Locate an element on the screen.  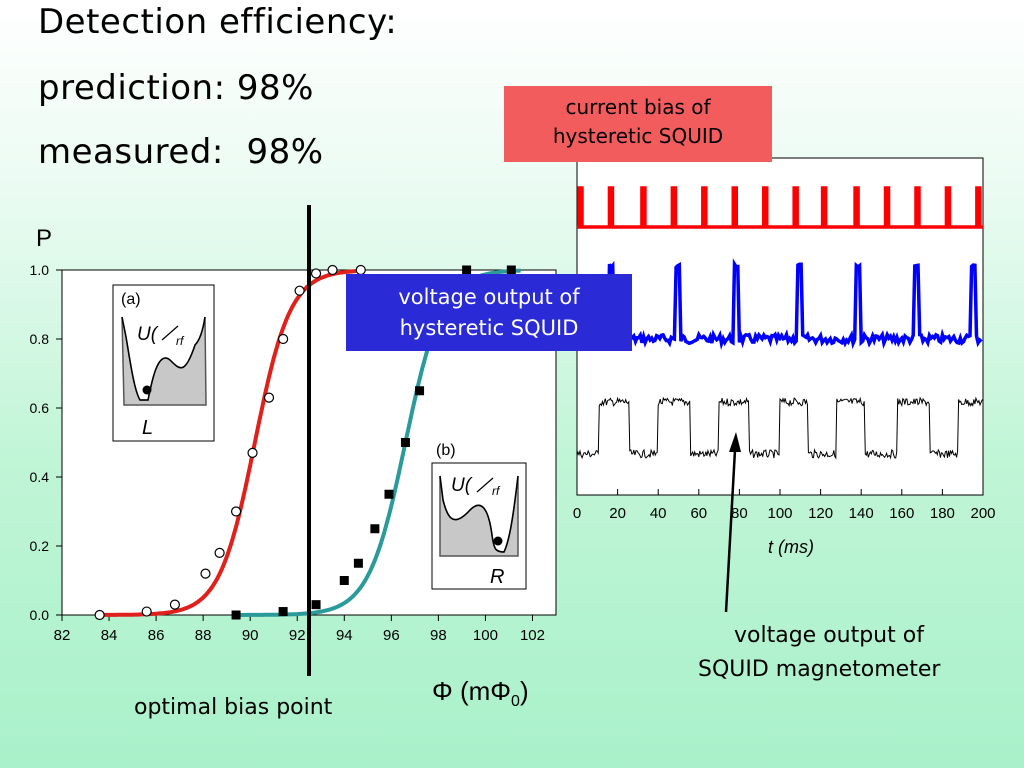
inset-b: (b) U( rf R is located at coordinates (479, 516).